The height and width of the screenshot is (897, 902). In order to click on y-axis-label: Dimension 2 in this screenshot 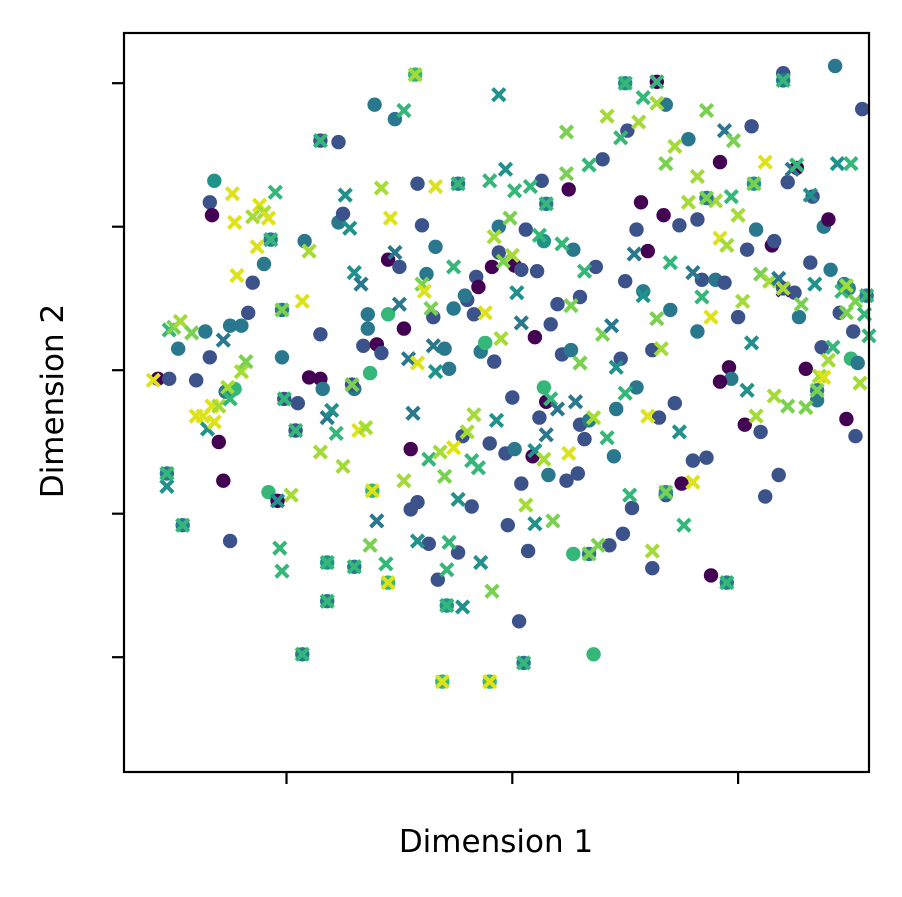, I will do `click(53, 401)`.